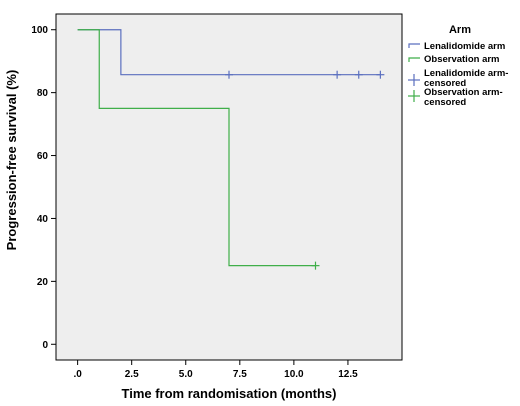 Image resolution: width=520 pixels, height=406 pixels. What do you see at coordinates (445, 102) in the screenshot?
I see `legend-label-observation-censored-2: censored` at bounding box center [445, 102].